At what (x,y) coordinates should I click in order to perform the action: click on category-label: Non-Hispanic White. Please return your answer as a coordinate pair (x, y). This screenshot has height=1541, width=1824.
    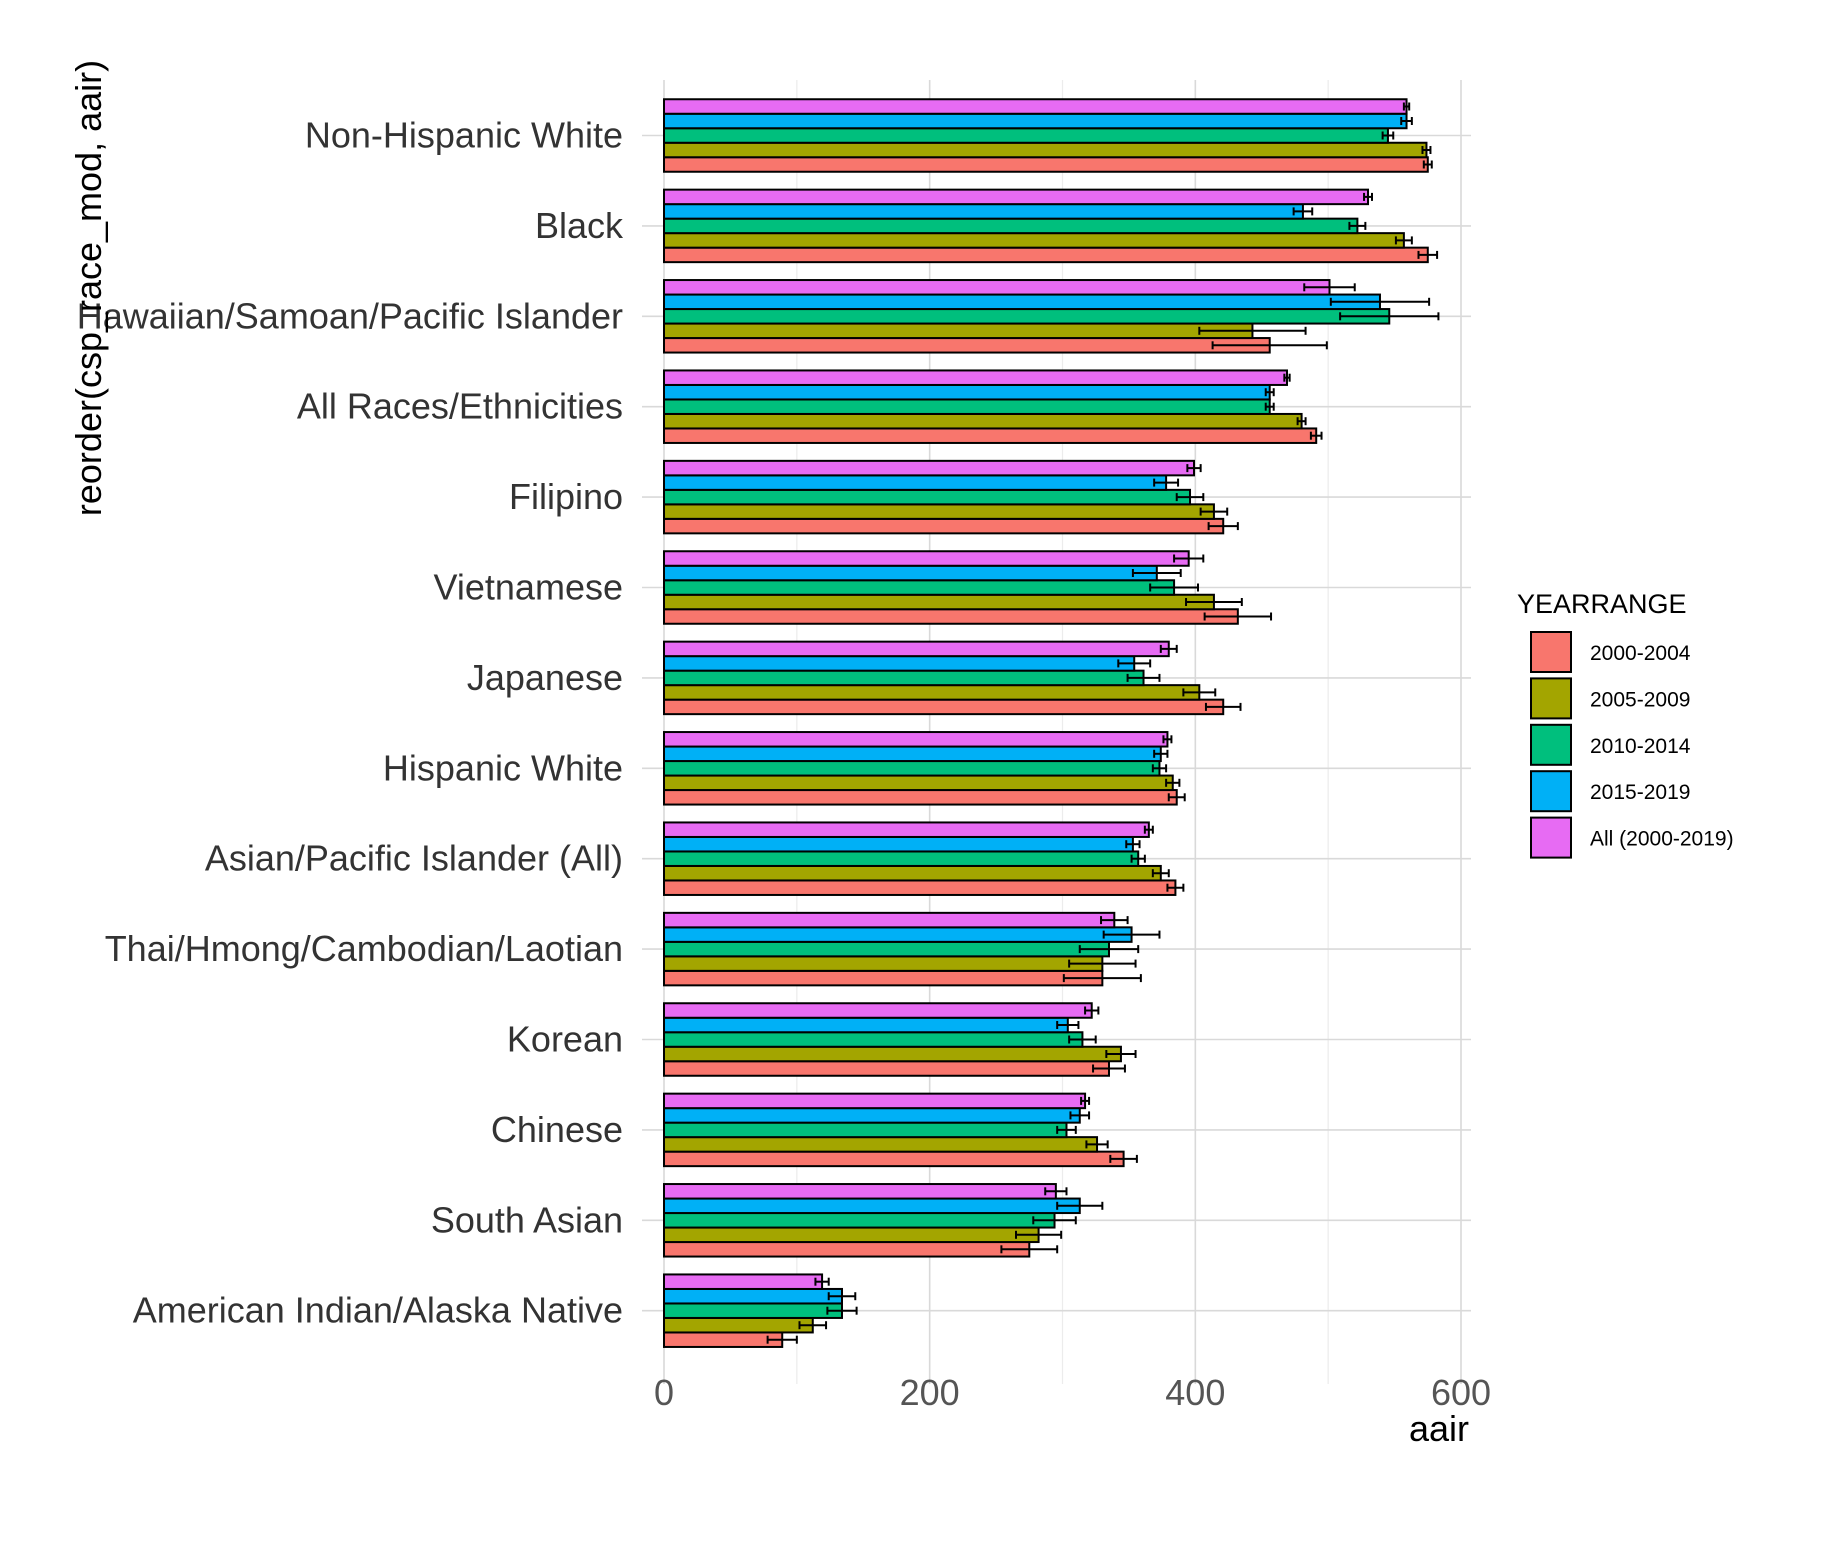
    Looking at the image, I should click on (464, 135).